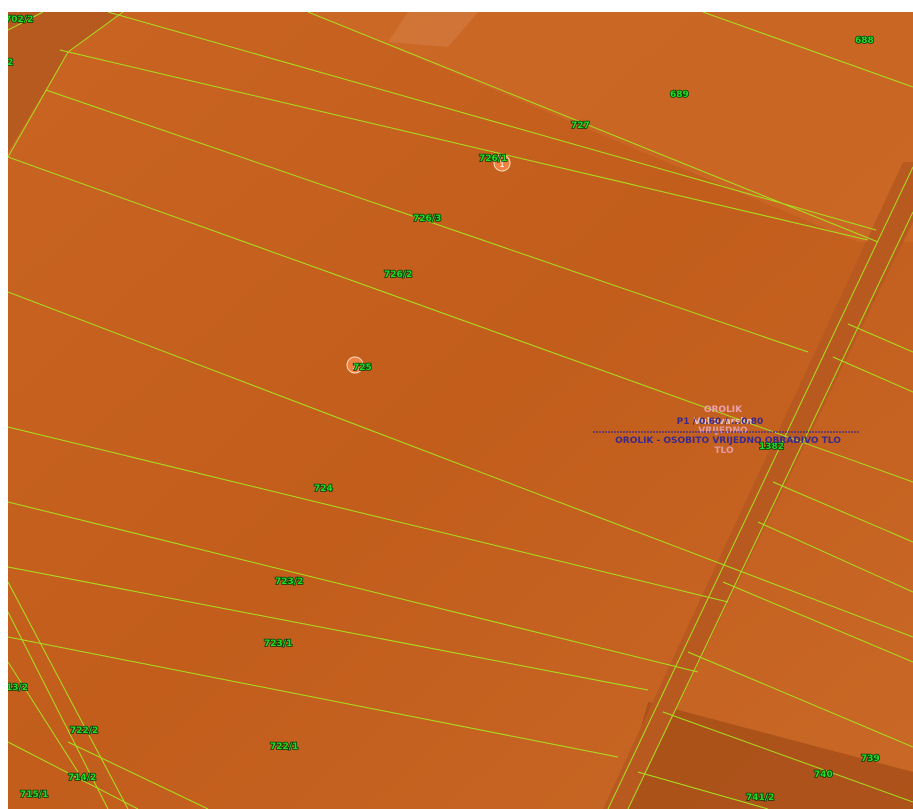  I want to click on parcel-label: 741/2, so click(760, 798).